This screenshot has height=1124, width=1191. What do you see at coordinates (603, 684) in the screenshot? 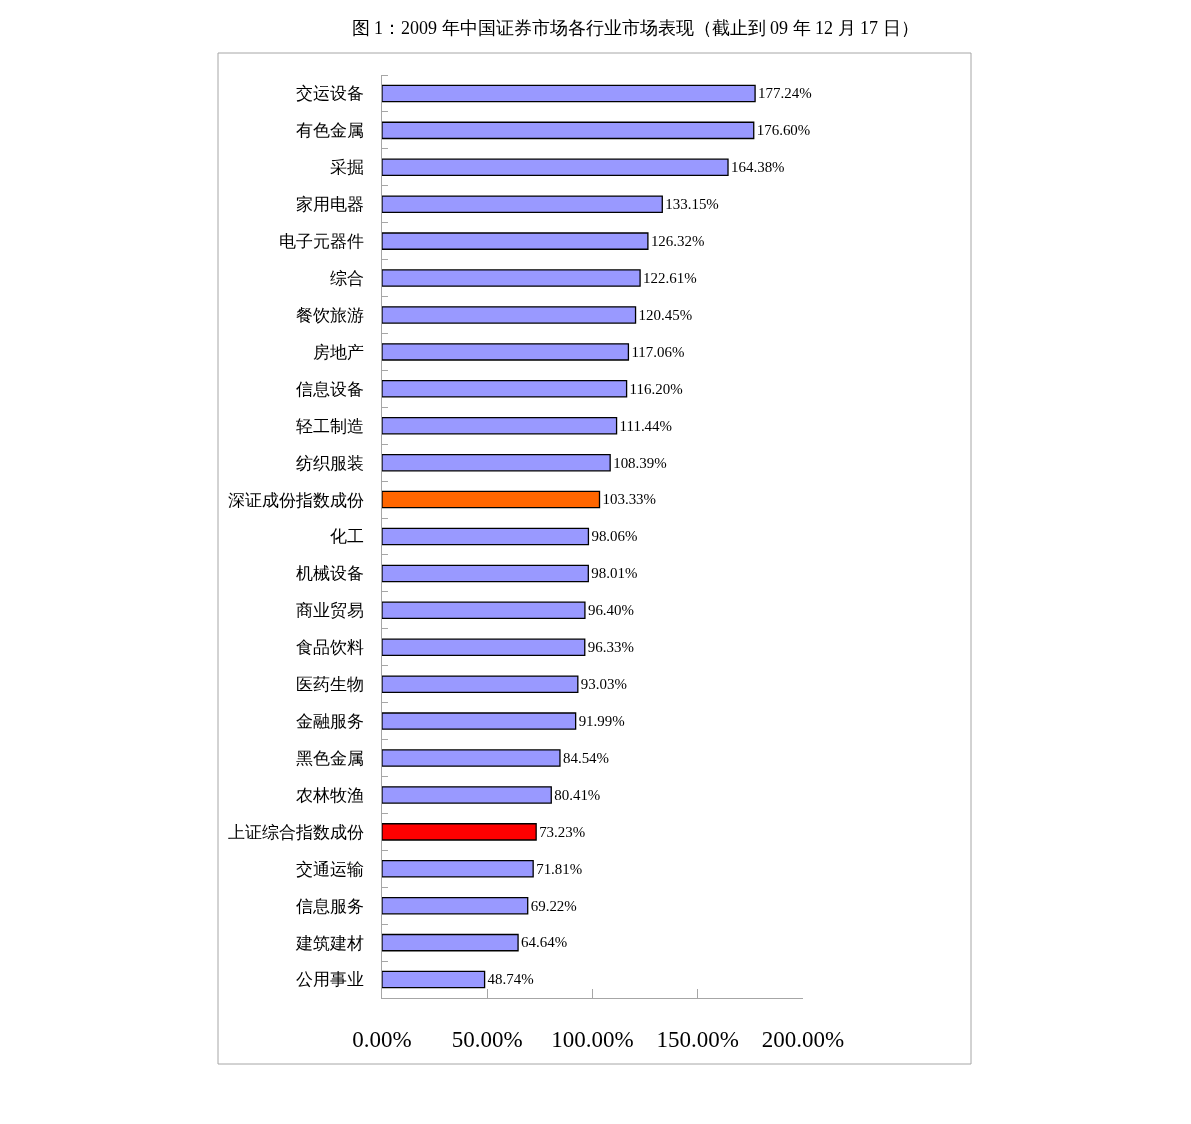
I see `data-label: 93.03%` at bounding box center [603, 684].